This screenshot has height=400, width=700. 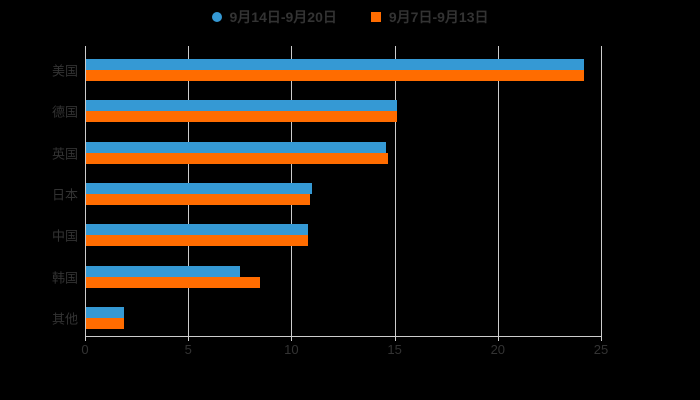 I want to click on y-category-label: 日本, so click(x=64, y=195).